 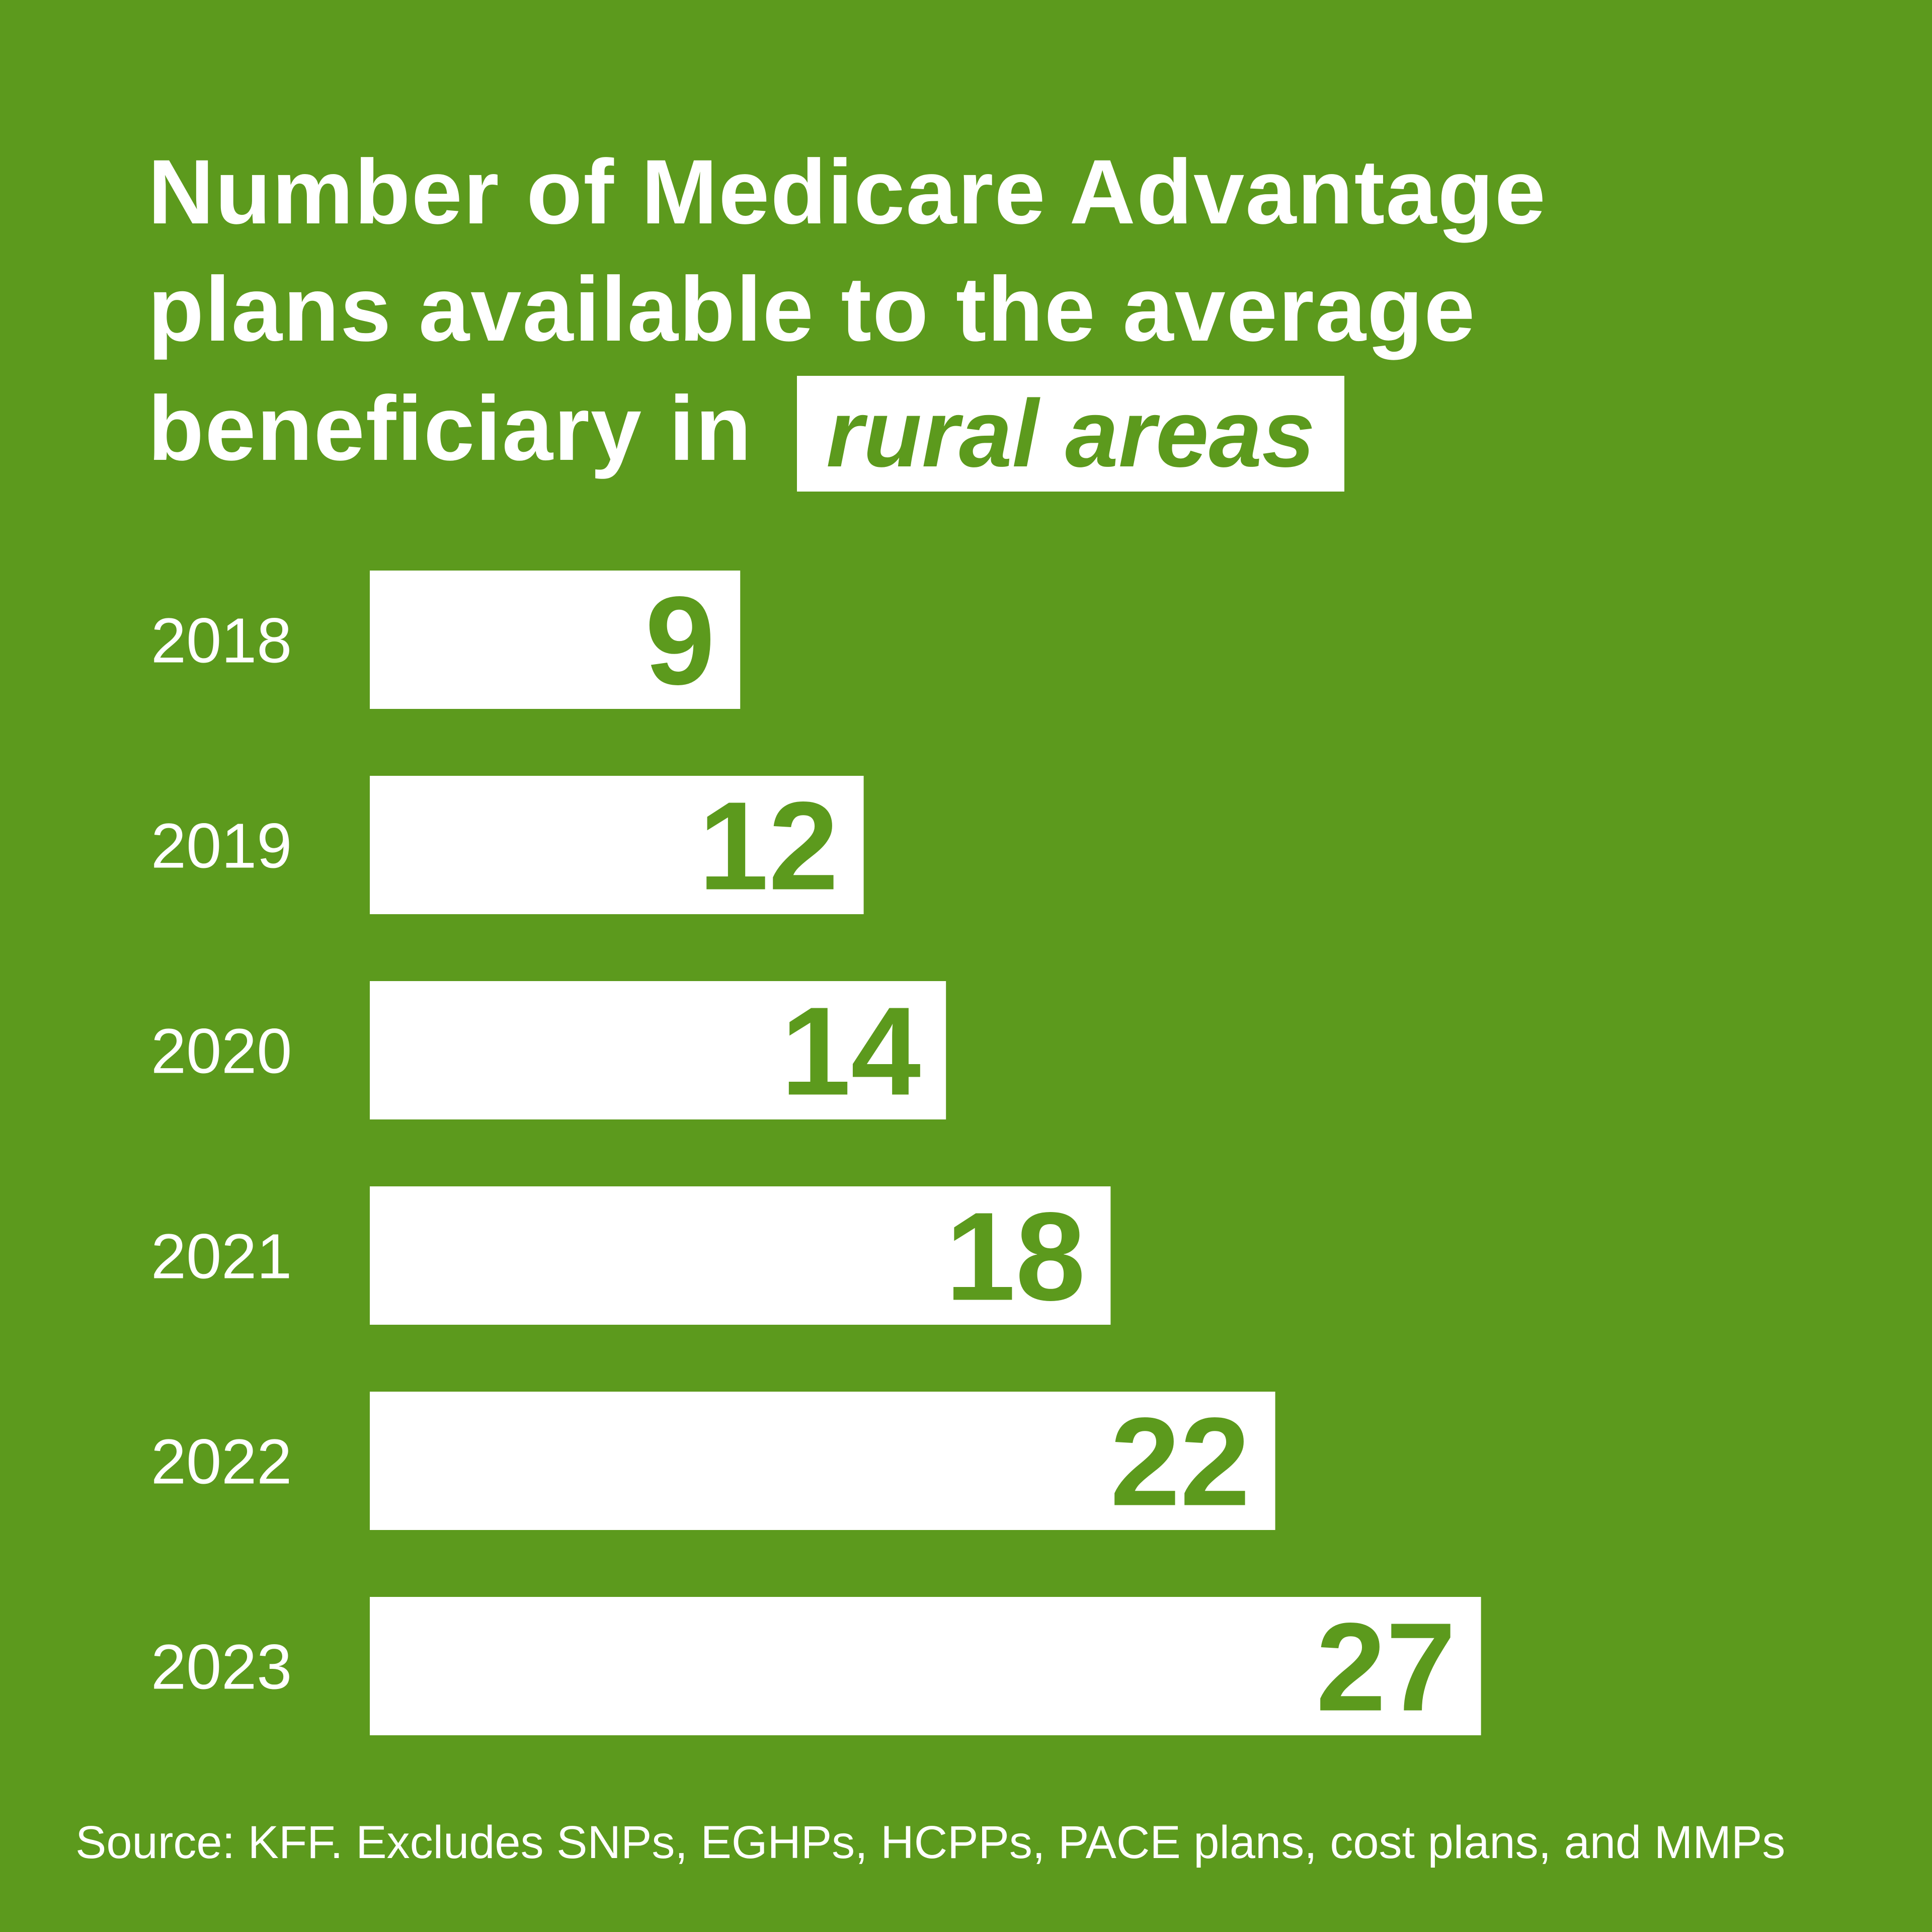 What do you see at coordinates (851, 1051) in the screenshot?
I see `value-label-2020: 14` at bounding box center [851, 1051].